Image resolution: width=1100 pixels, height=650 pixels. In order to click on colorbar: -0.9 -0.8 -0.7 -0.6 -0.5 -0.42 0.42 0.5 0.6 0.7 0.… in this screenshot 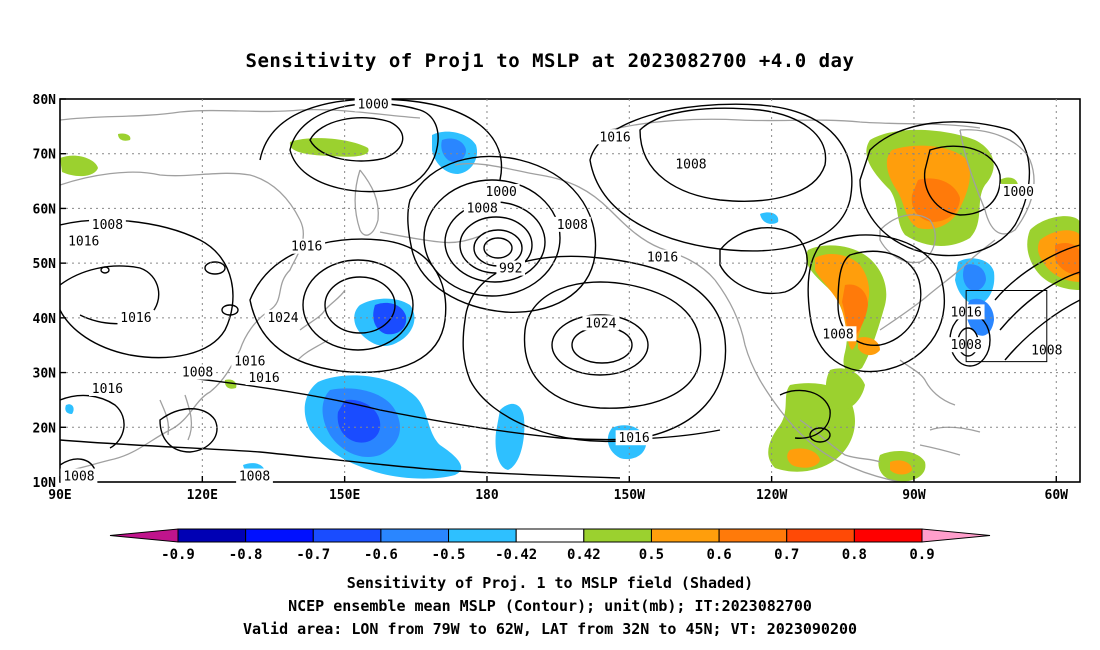, I will do `click(550, 545)`.